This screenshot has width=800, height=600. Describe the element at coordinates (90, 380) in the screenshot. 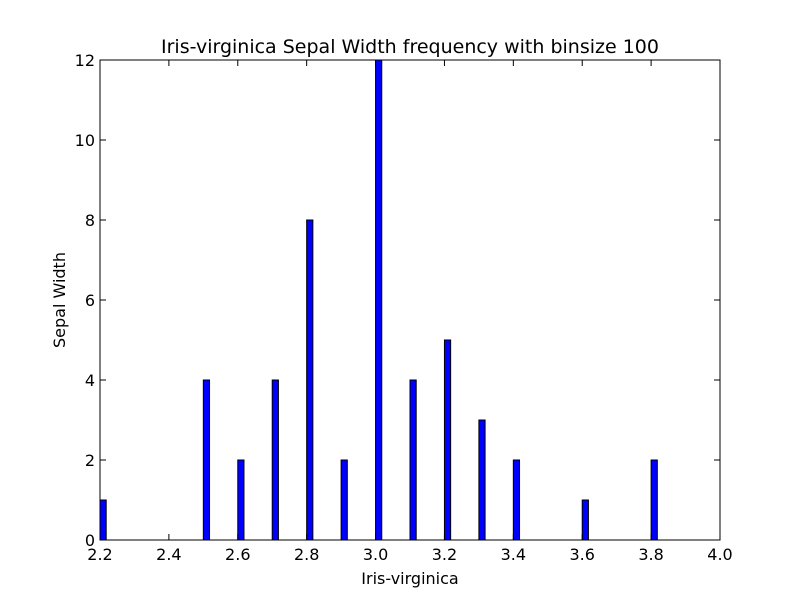

I see `y-tick-label: 4` at that location.